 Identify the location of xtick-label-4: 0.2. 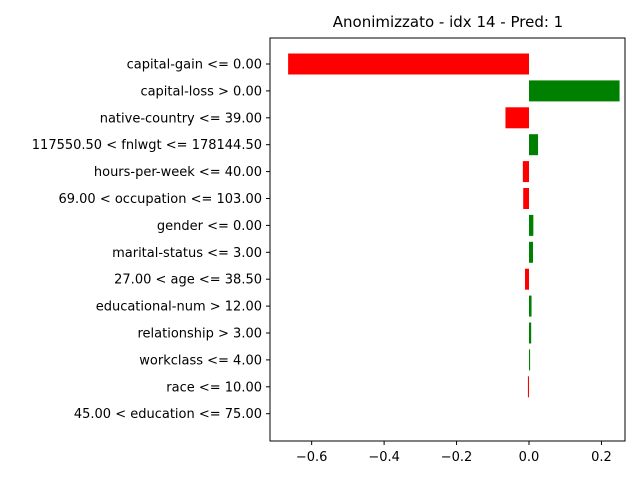
(601, 457).